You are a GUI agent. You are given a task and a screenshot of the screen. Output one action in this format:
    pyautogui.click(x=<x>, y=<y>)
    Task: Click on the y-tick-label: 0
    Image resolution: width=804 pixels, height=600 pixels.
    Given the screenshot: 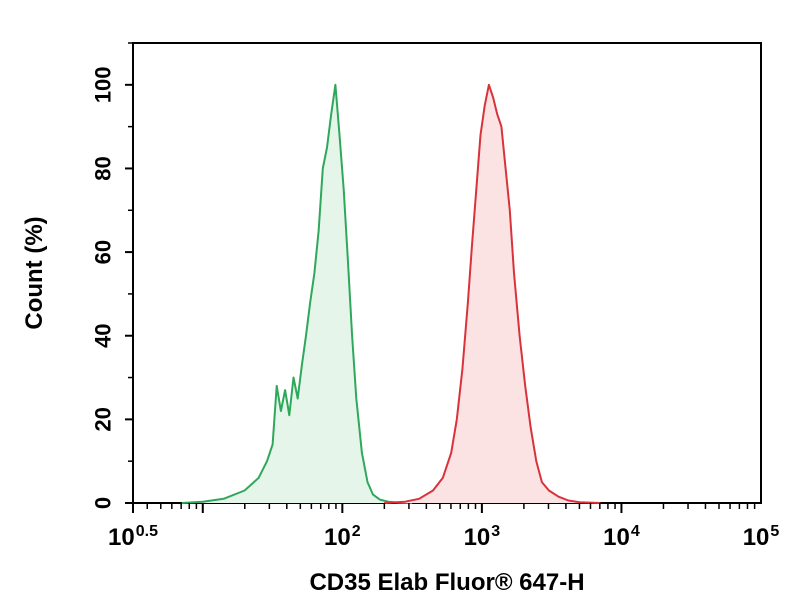 What is the action you would take?
    pyautogui.click(x=103, y=503)
    